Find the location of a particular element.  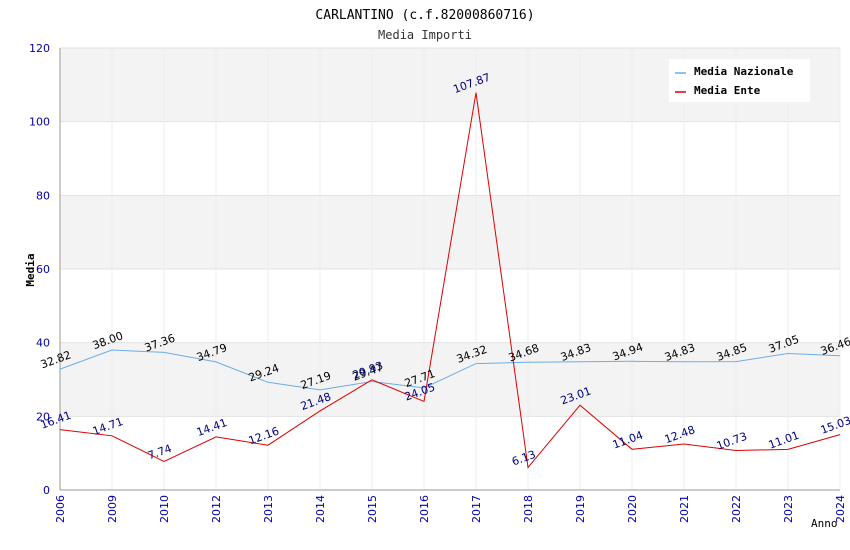

x-tick-label: 2023 is located at coordinates (788, 509).